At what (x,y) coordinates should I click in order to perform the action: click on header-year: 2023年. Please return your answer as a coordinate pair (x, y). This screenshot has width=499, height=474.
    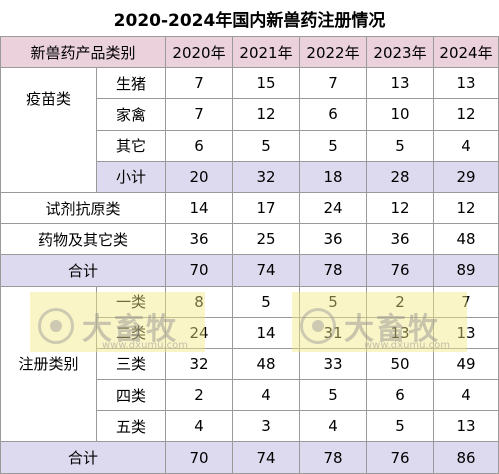
    Looking at the image, I should click on (400, 52).